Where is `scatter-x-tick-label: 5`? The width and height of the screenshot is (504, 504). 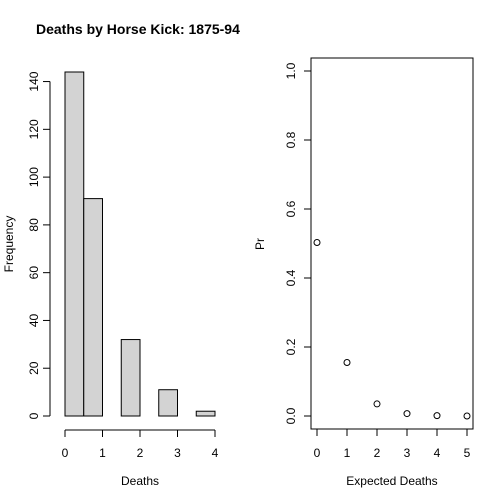 scatter-x-tick-label: 5 is located at coordinates (467, 453).